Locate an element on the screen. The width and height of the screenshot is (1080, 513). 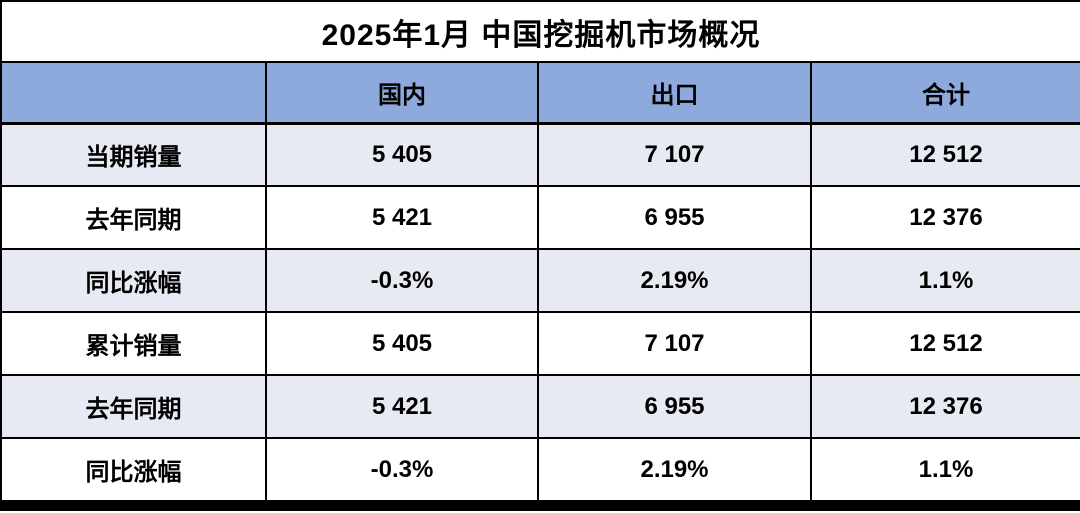
row-label: 累计销量 is located at coordinates (133, 343).